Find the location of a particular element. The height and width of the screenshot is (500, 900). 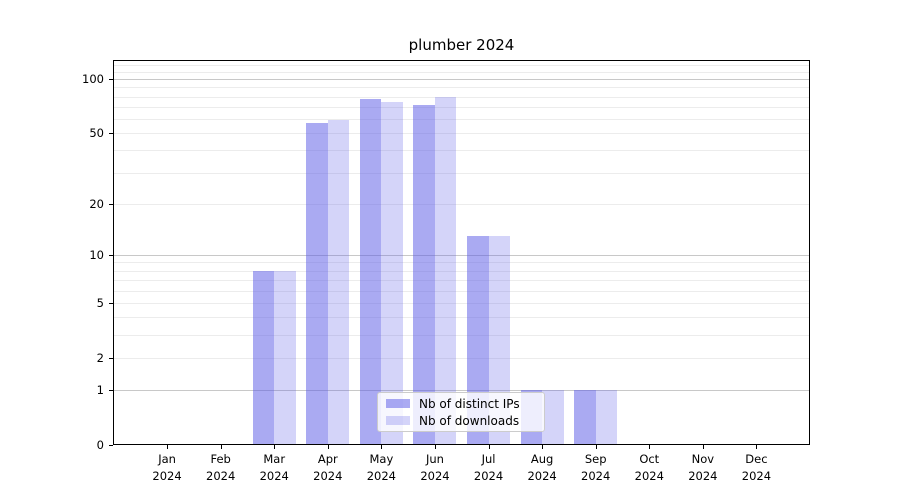

x-tick-label: Oct 2024 is located at coordinates (649, 467).